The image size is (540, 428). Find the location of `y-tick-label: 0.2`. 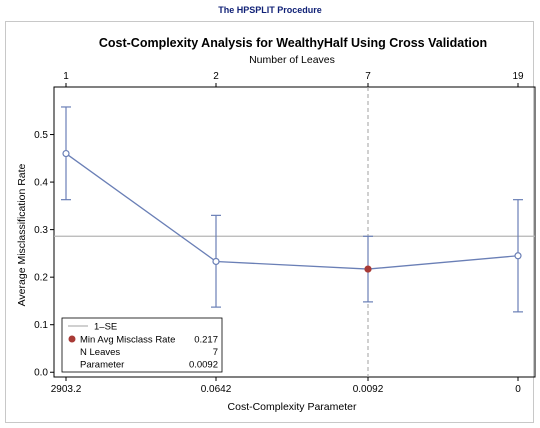

y-tick-label: 0.2 is located at coordinates (41, 278).